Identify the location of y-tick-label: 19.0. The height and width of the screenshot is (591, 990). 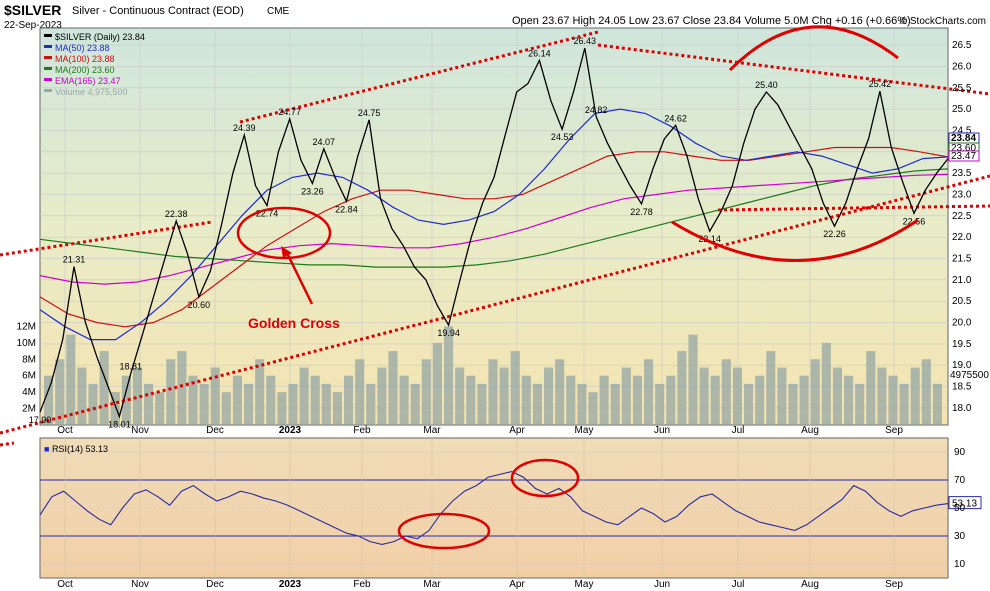
(962, 365).